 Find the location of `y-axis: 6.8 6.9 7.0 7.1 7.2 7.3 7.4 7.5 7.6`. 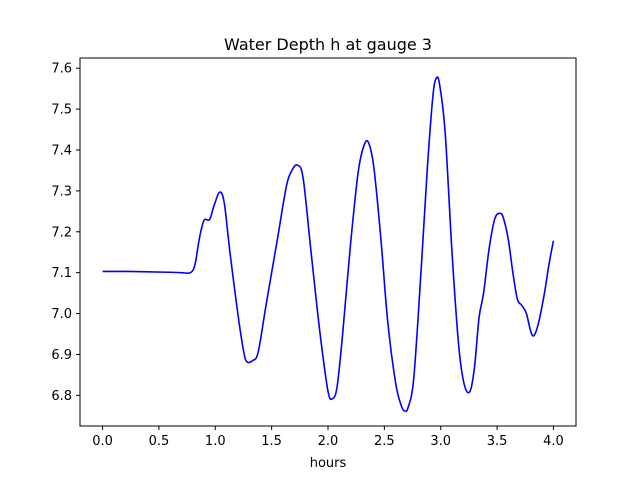

y-axis: 6.8 6.9 7.0 7.1 7.2 7.3 7.4 7.5 7.6 is located at coordinates (65, 233).